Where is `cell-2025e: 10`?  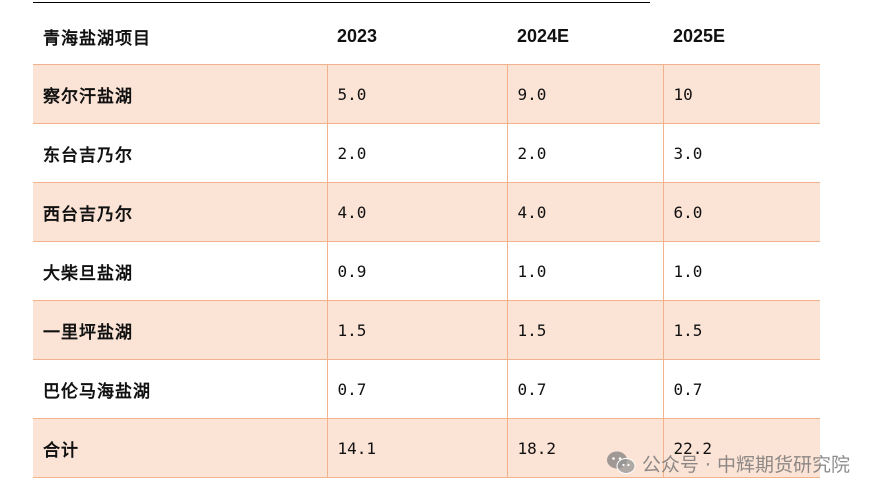
cell-2025e: 10 is located at coordinates (741, 94).